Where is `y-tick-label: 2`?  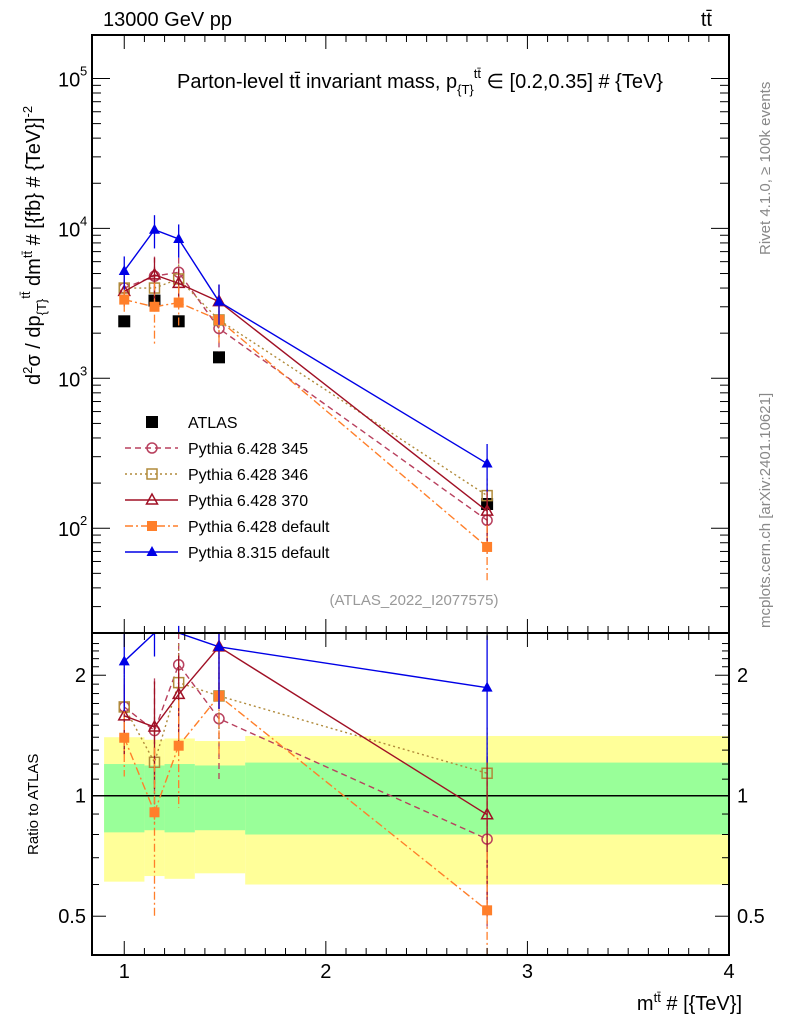
y-tick-label: 2 is located at coordinates (80, 676).